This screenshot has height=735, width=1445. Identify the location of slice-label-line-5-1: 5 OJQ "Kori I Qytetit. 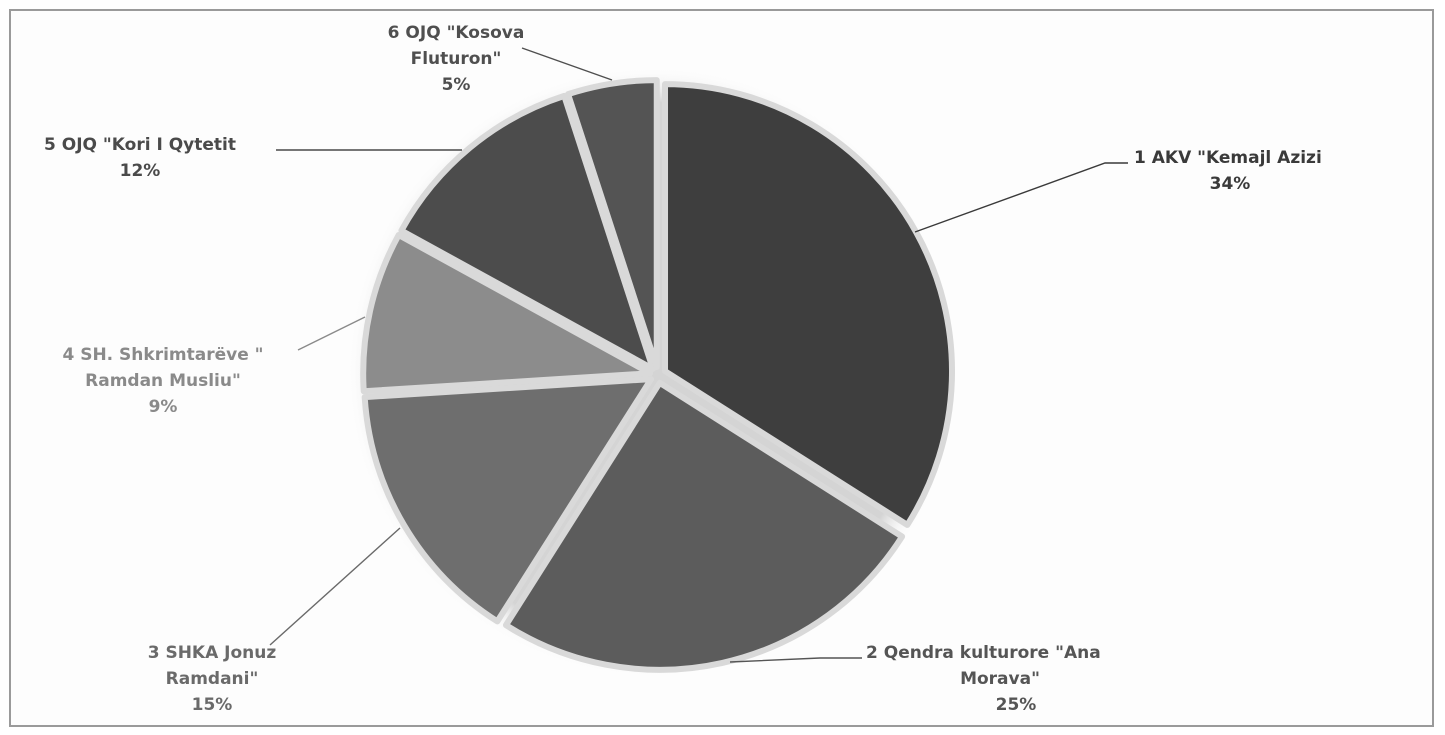
(140, 145).